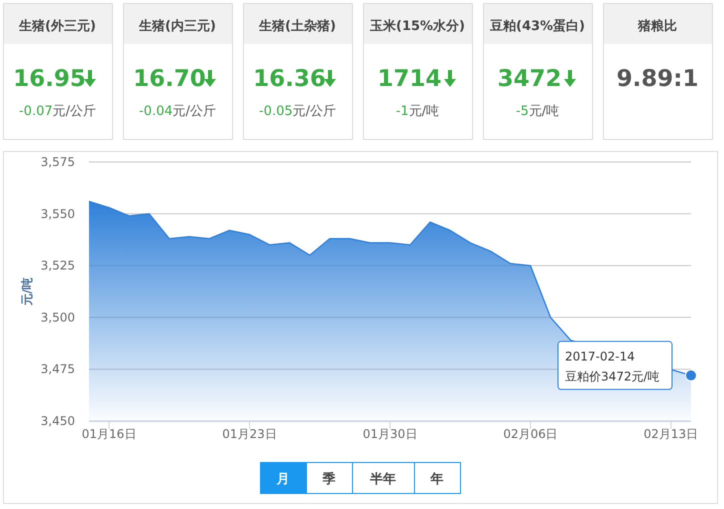 The height and width of the screenshot is (509, 724). Describe the element at coordinates (169, 79) in the screenshot. I see `text: 16.70` at that location.